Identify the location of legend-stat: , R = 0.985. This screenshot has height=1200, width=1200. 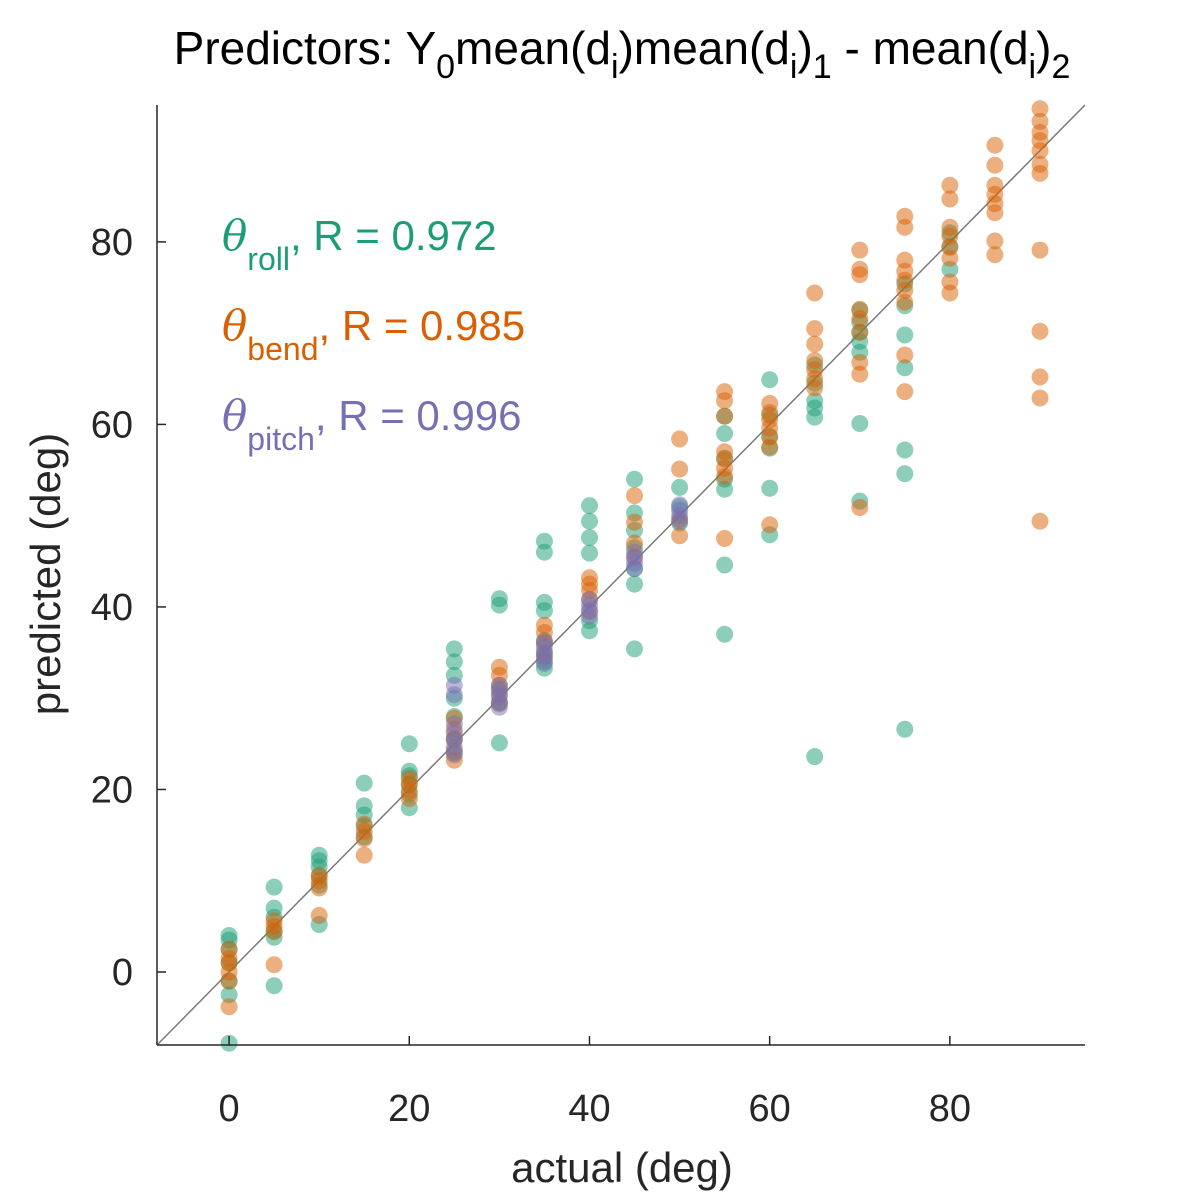
(421, 325).